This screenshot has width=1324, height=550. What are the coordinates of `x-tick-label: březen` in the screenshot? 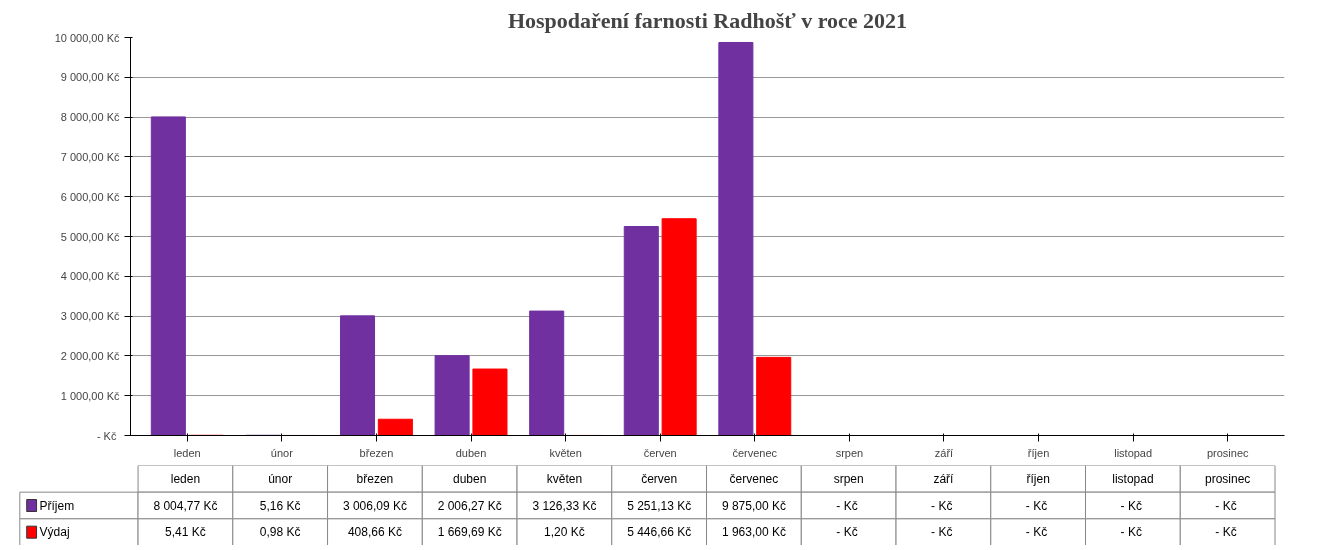 It's located at (376, 452).